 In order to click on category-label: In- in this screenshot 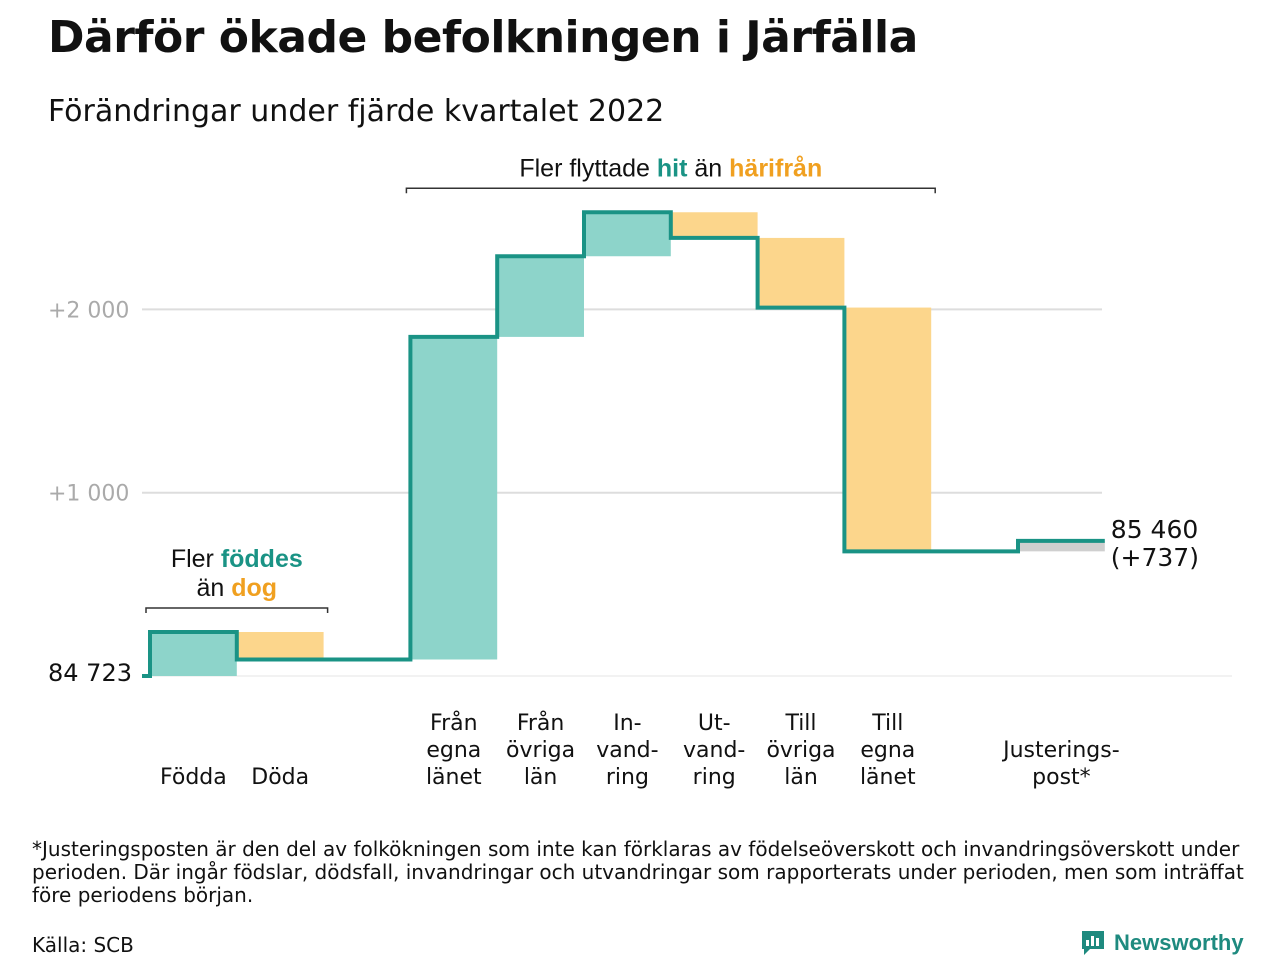, I will do `click(627, 723)`.